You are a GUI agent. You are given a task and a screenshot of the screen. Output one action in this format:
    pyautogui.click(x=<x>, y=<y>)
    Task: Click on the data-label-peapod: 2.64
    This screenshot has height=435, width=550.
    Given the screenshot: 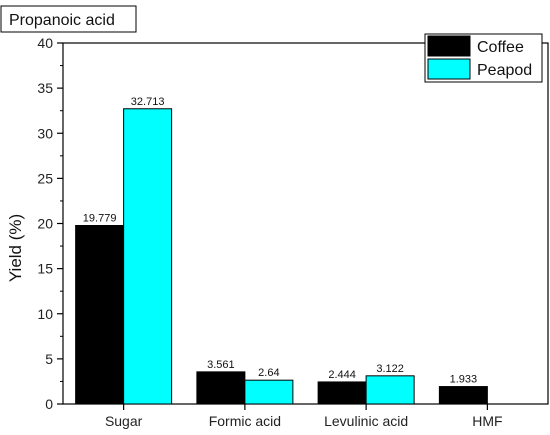 What is the action you would take?
    pyautogui.click(x=268, y=373)
    